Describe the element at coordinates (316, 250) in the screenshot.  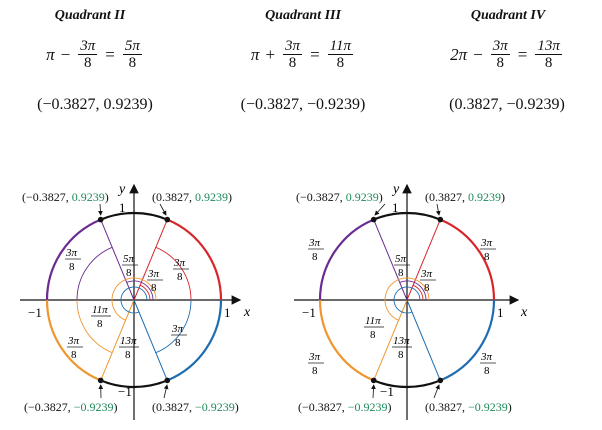
I see `label-3pi8-q2-outer: 3π8` at that location.